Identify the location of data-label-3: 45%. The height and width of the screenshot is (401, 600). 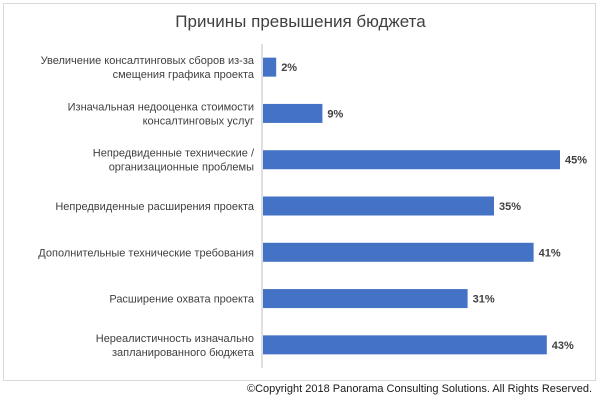
(576, 161).